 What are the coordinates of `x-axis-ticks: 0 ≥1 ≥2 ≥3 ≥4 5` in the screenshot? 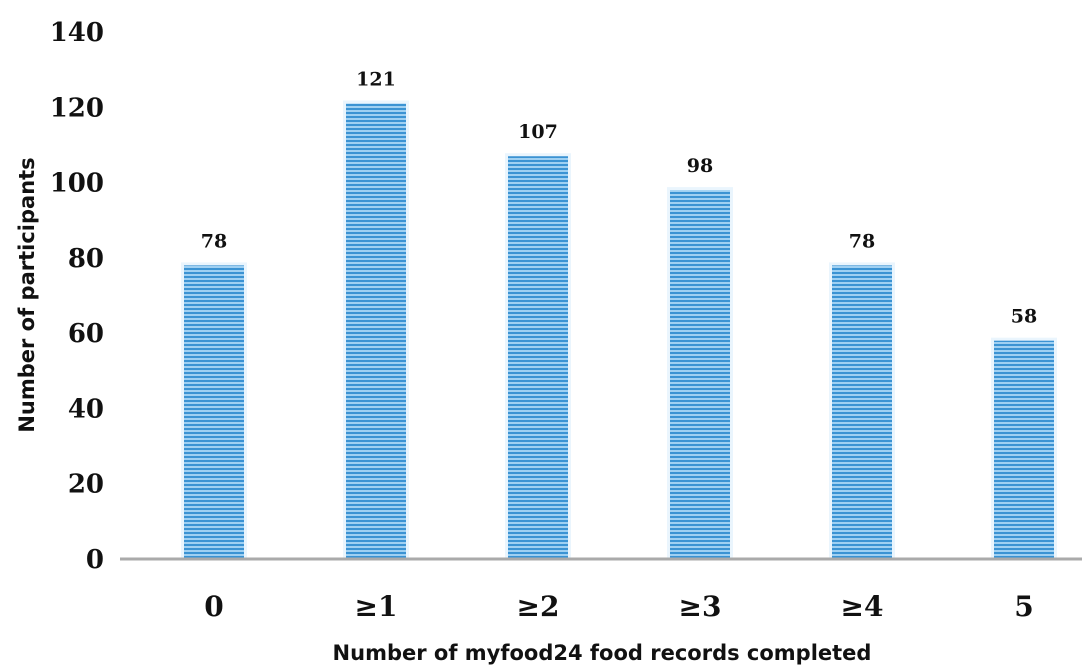 It's located at (618, 606).